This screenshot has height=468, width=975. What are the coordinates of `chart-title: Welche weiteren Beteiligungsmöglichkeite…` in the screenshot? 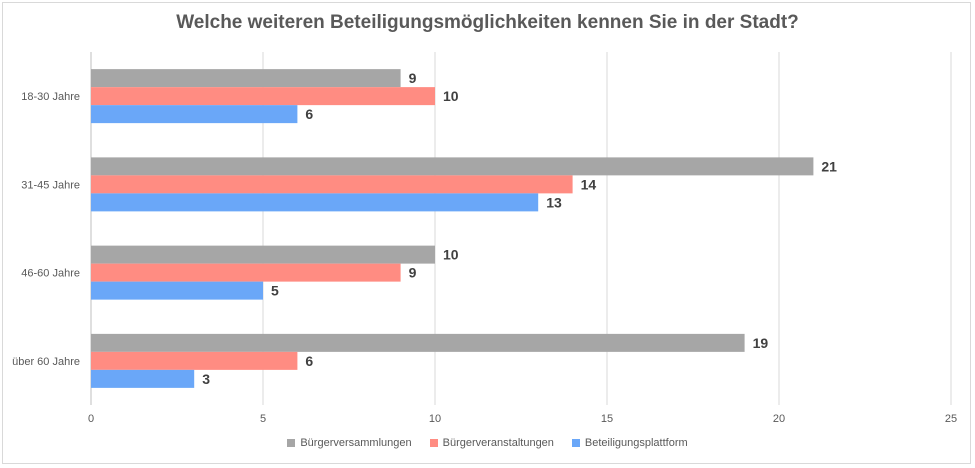 It's located at (487, 22).